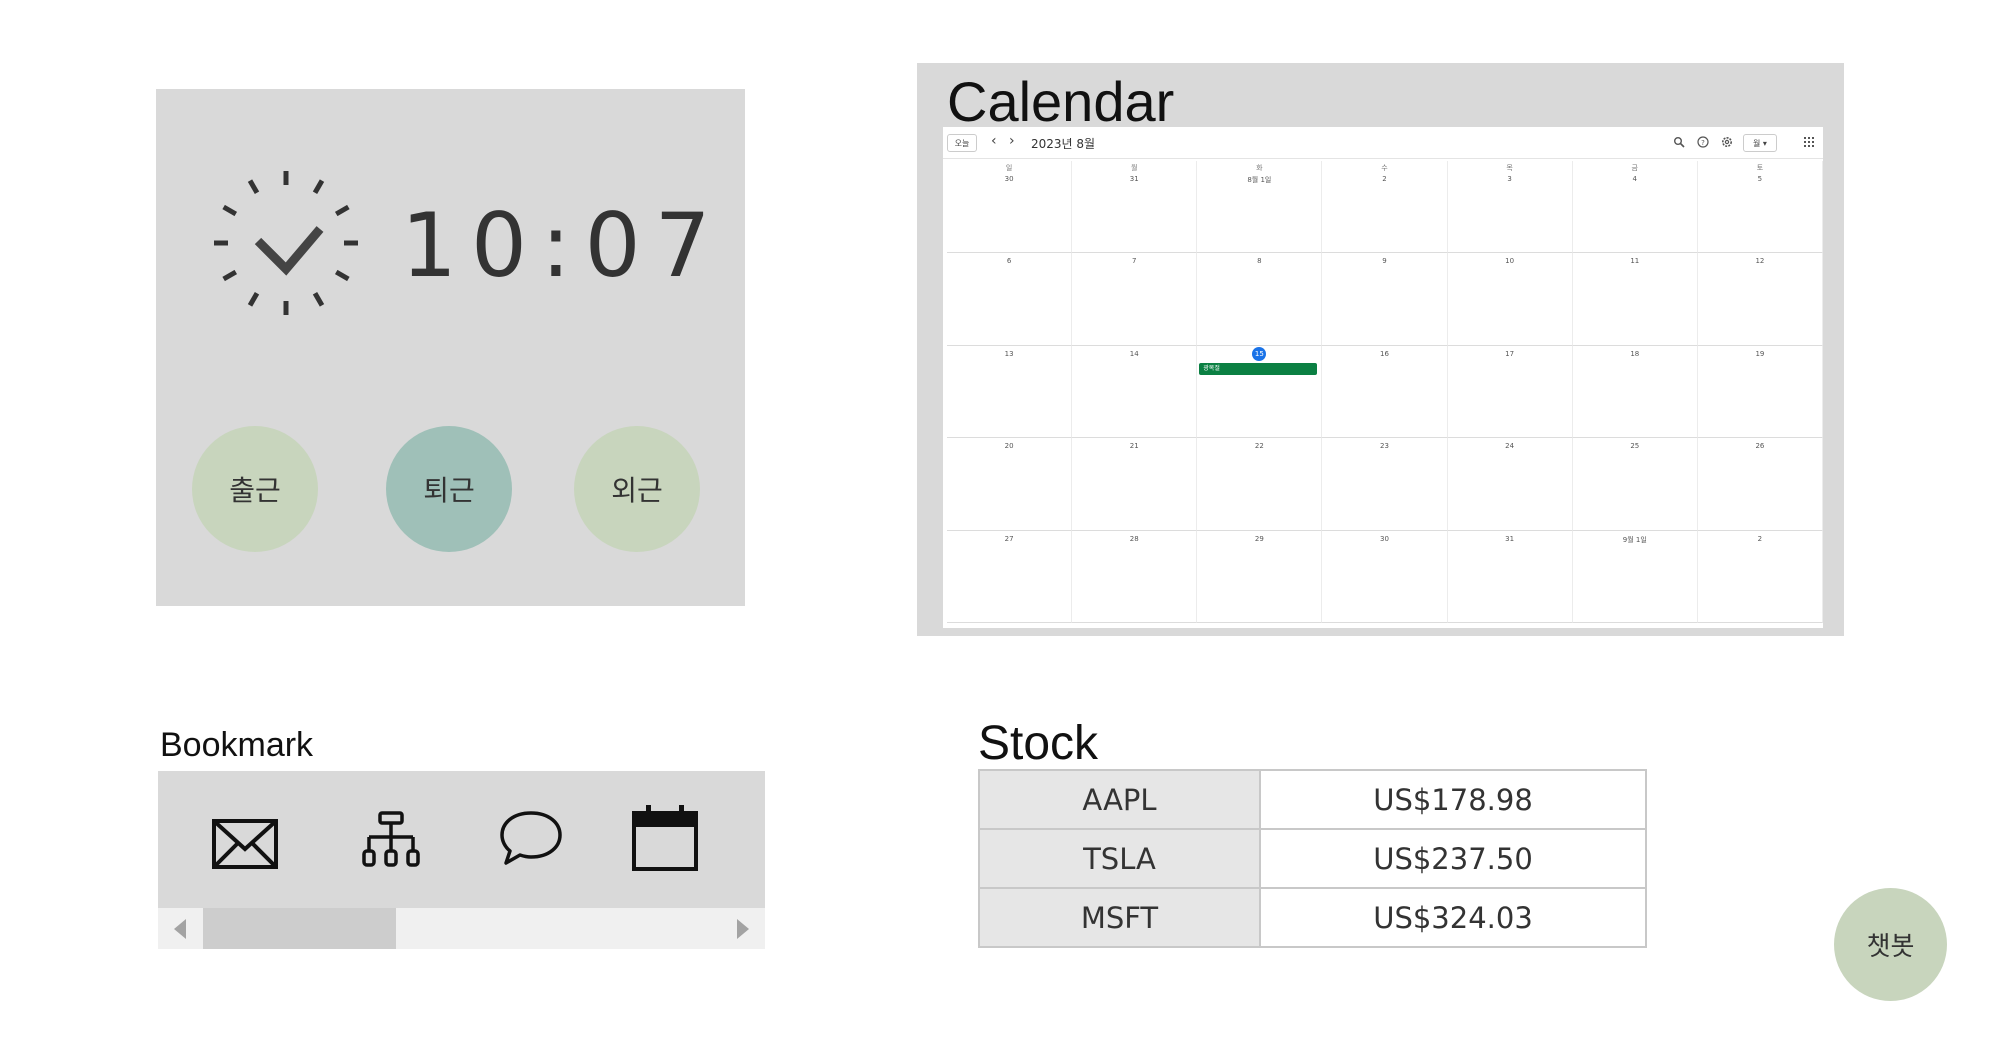 The image size is (2000, 1058). What do you see at coordinates (1635, 392) in the screenshot?
I see `calendar-day-cell: 18` at bounding box center [1635, 392].